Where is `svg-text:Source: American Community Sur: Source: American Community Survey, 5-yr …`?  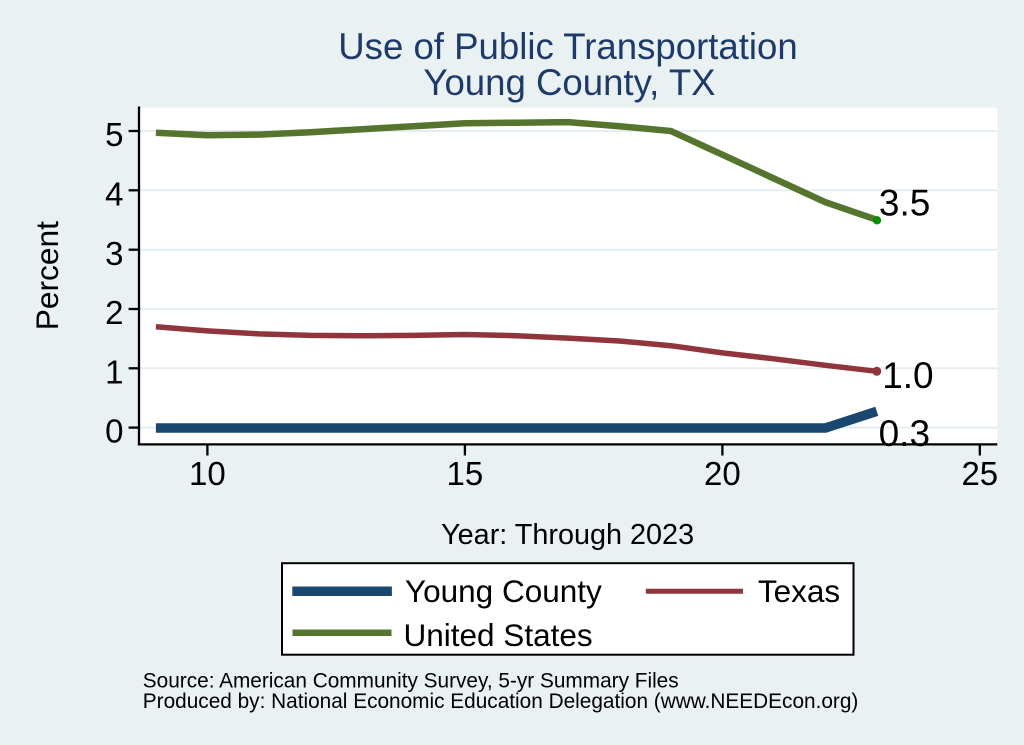
svg-text:Source: American Community Sur: Source: American Community Survey, 5-yr … is located at coordinates (411, 681).